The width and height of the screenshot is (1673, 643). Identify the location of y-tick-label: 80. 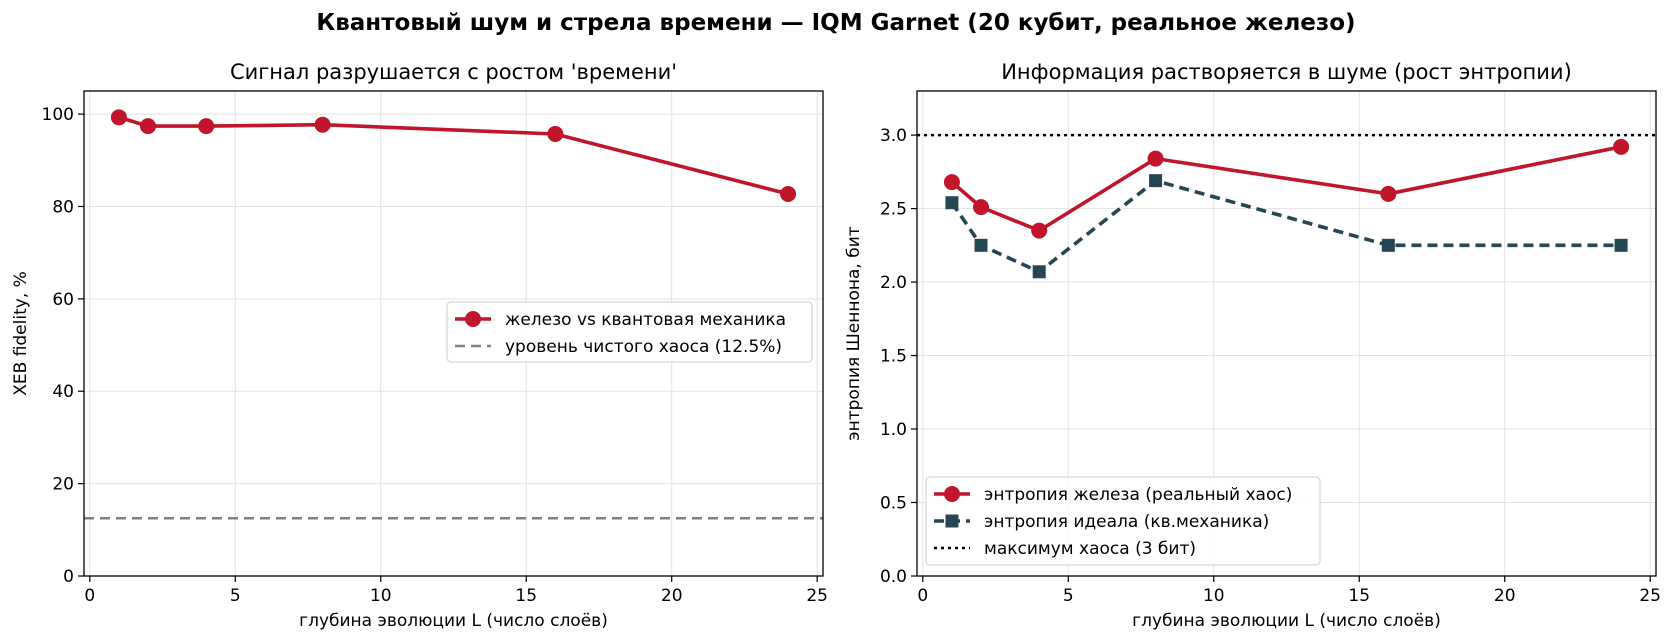
(63, 207).